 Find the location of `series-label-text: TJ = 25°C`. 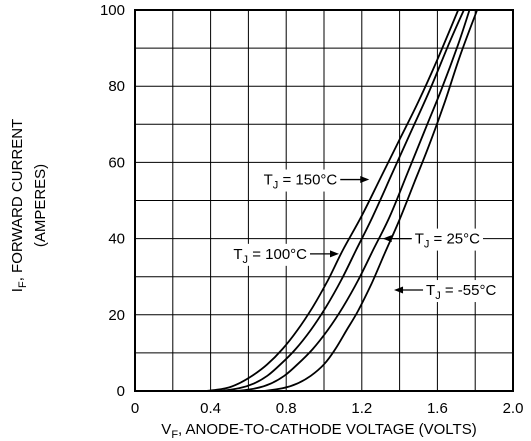

series-label-text: TJ = 25°C is located at coordinates (447, 241).